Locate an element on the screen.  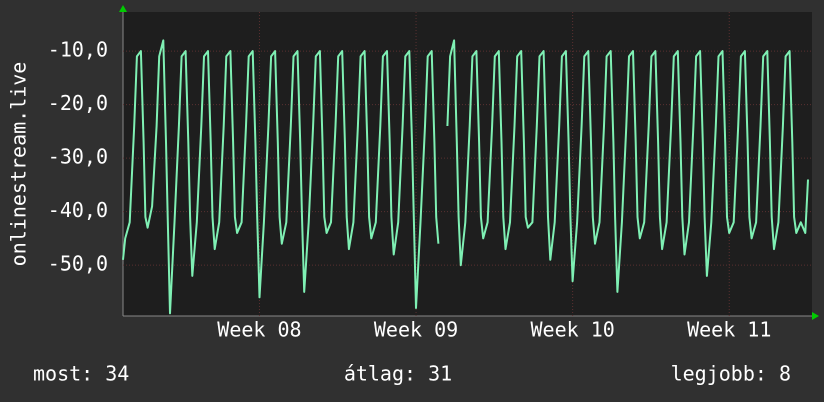
y-tick-label: -50,0 is located at coordinates (78, 264).